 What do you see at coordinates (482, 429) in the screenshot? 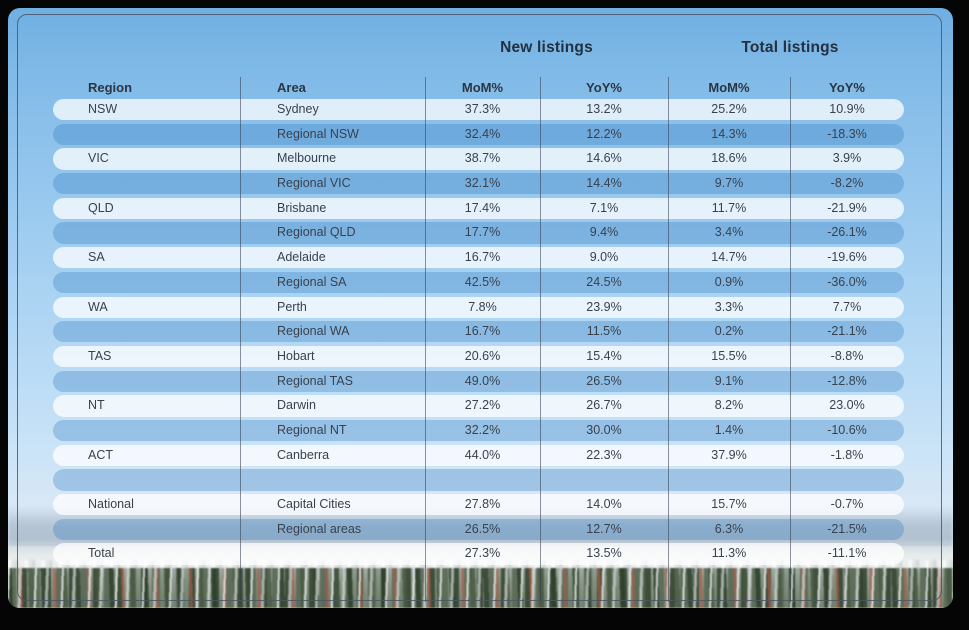
I see `new-listings-mom-cell: 32.2%` at bounding box center [482, 429].